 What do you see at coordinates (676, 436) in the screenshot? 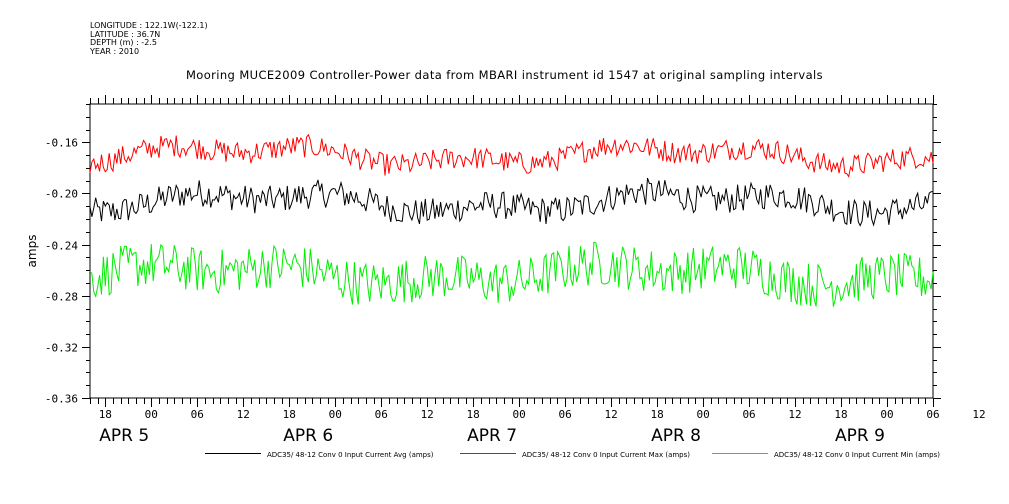
I see `x-day-label: APR 8` at bounding box center [676, 436].